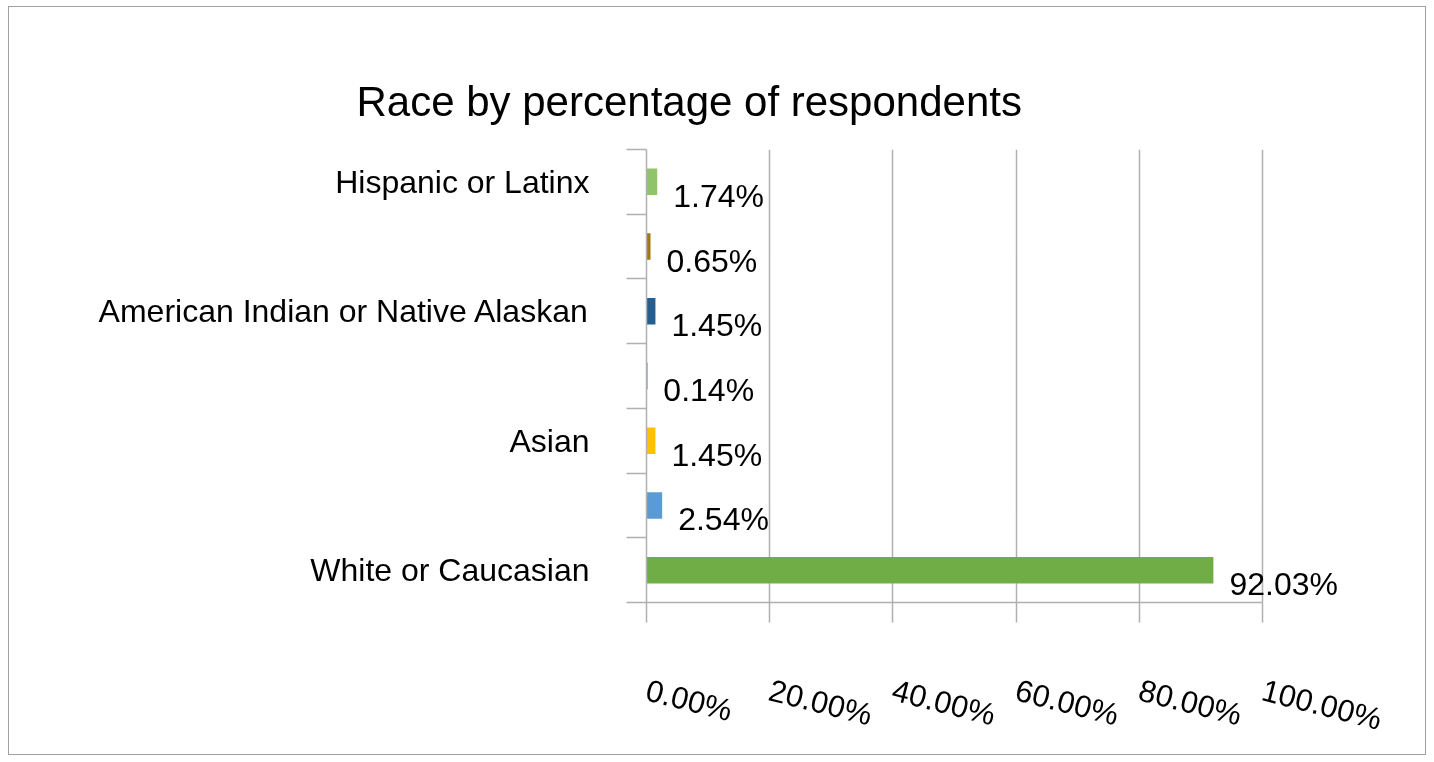 This screenshot has width=1434, height=762. Describe the element at coordinates (709, 390) in the screenshot. I see `data-label: 0.14%` at that location.